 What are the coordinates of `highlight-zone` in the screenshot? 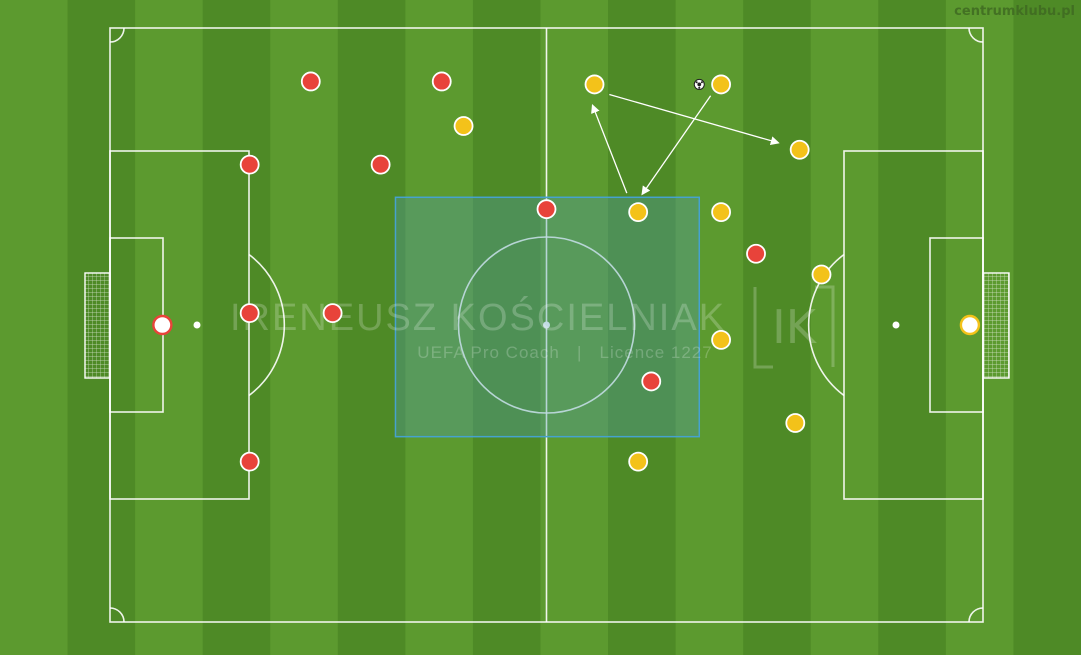 It's located at (547, 317).